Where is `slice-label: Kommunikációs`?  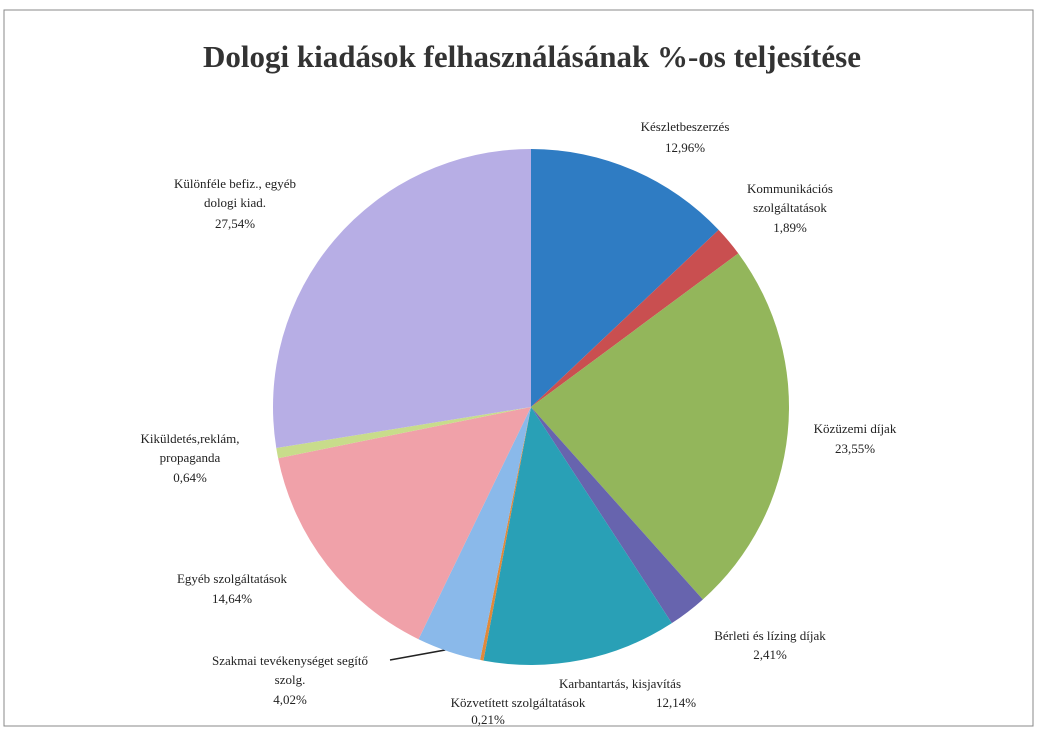
slice-label: Kommunikációs is located at coordinates (790, 188).